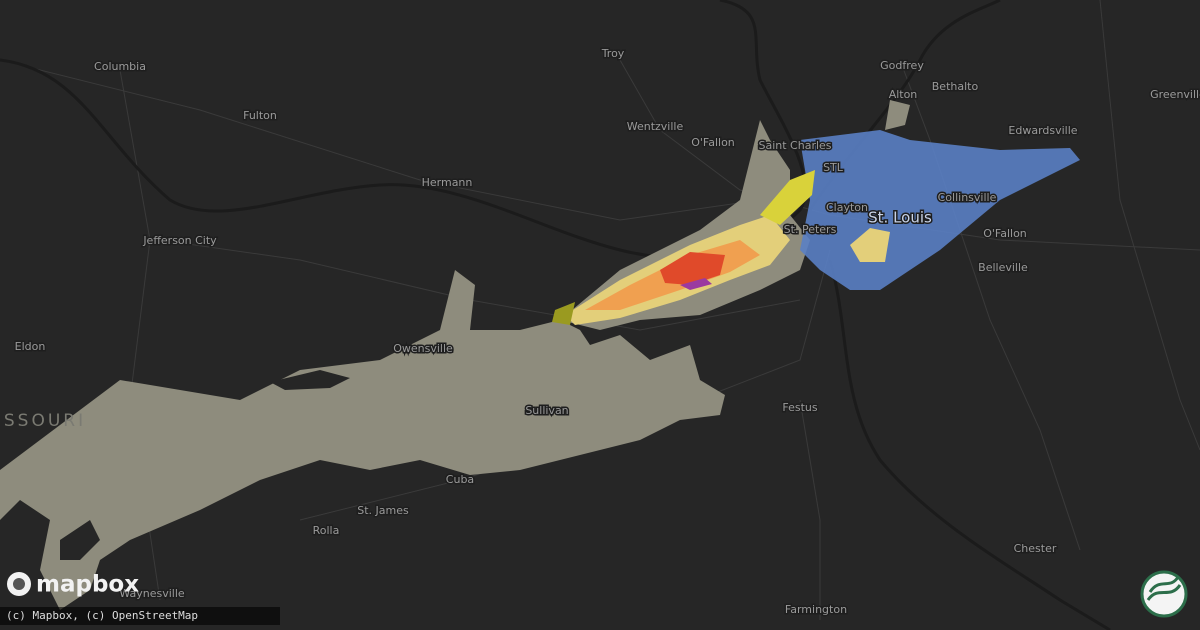  Describe the element at coordinates (447, 182) in the screenshot. I see `place-label: Hermann` at that location.